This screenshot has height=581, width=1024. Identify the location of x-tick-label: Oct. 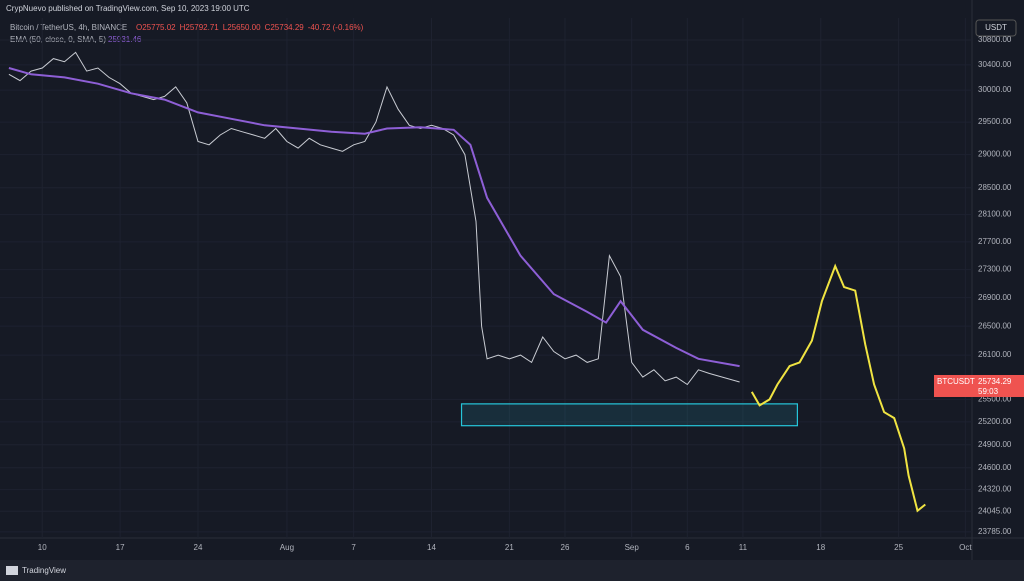
(965, 547).